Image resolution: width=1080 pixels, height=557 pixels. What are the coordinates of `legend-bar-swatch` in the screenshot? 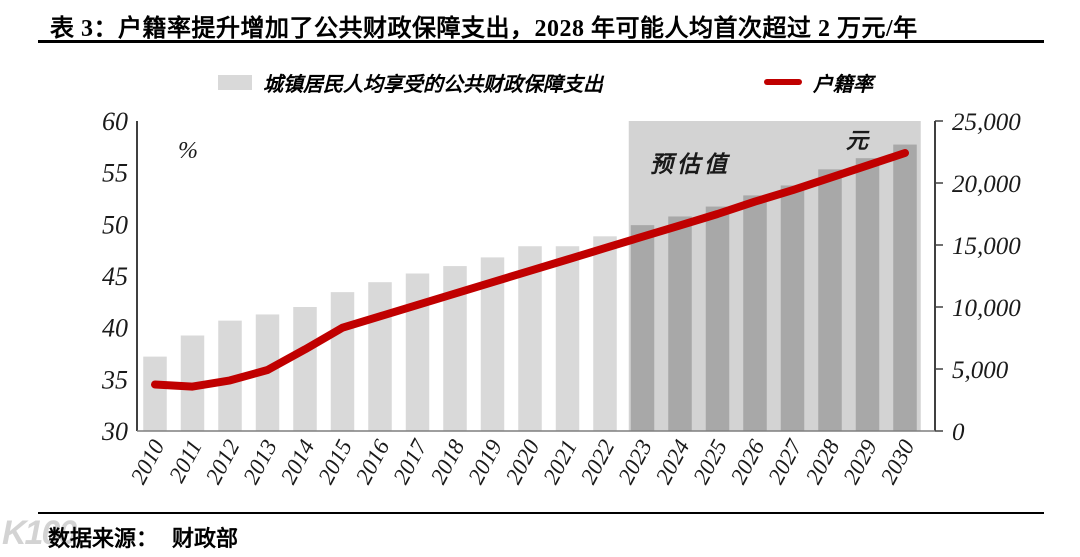 It's located at (235, 82).